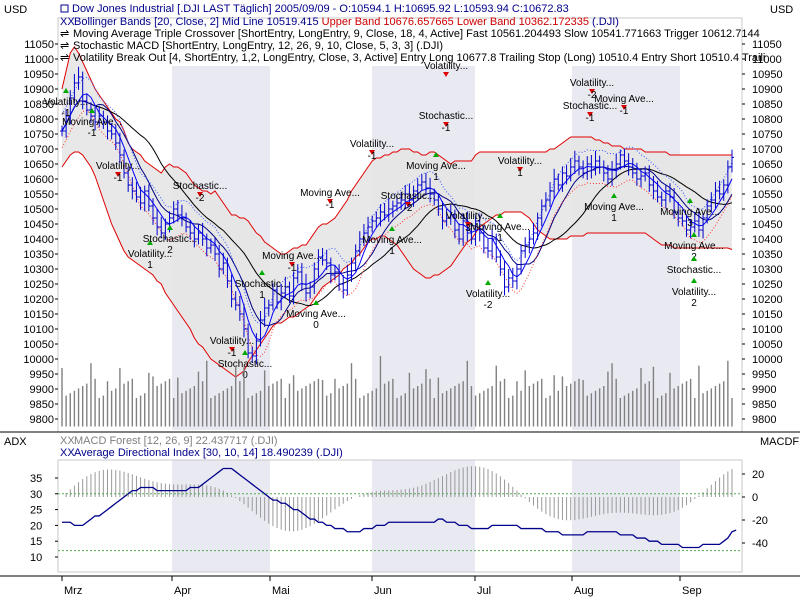 Image resolution: width=800 pixels, height=605 pixels. What do you see at coordinates (767, 285) in the screenshot?
I see `price-tick-right: 10250` at bounding box center [767, 285].